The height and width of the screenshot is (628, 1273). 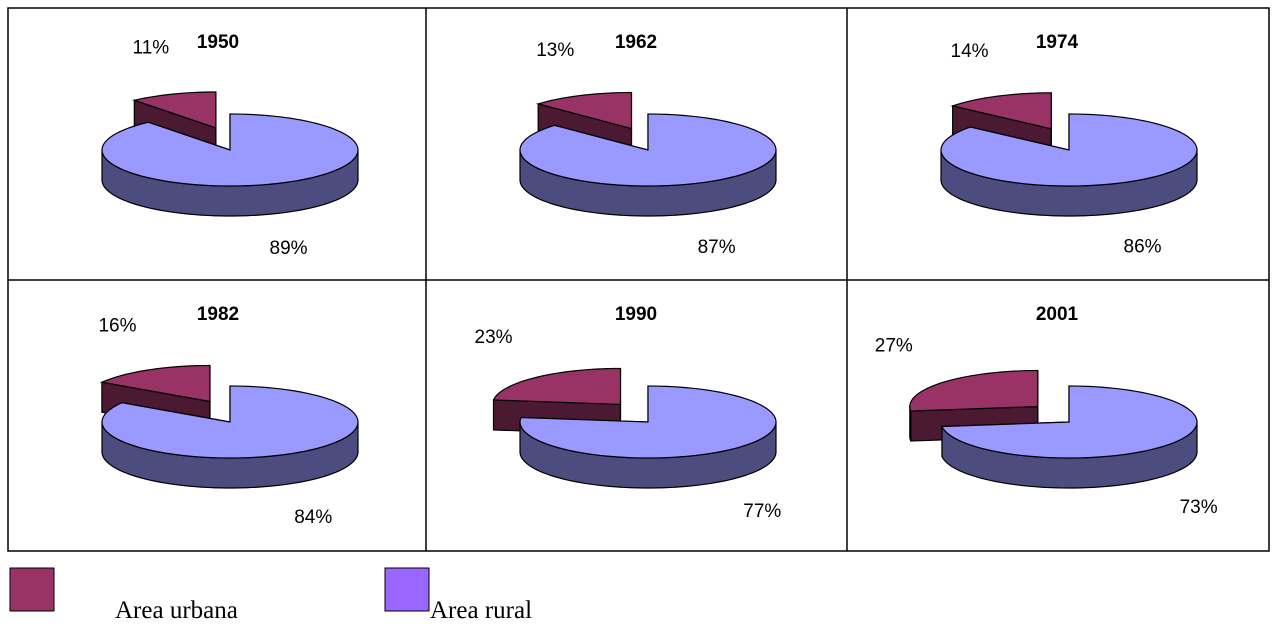 What do you see at coordinates (717, 247) in the screenshot?
I see `value-label: 87%` at bounding box center [717, 247].